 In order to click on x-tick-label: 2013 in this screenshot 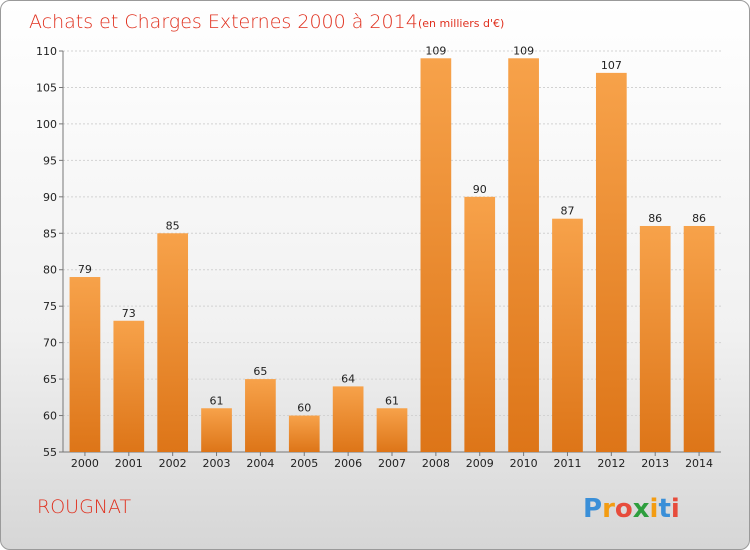, I will do `click(655, 463)`.